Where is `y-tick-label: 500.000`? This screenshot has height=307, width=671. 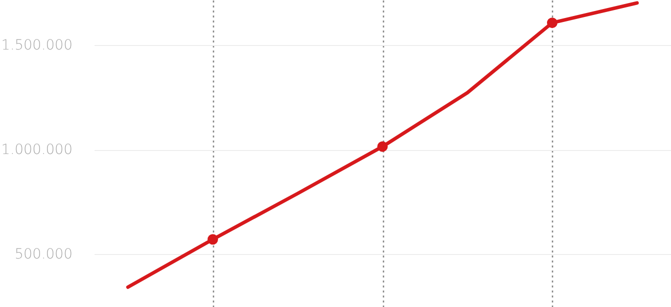
y-tick-label: 500.000 is located at coordinates (43, 254).